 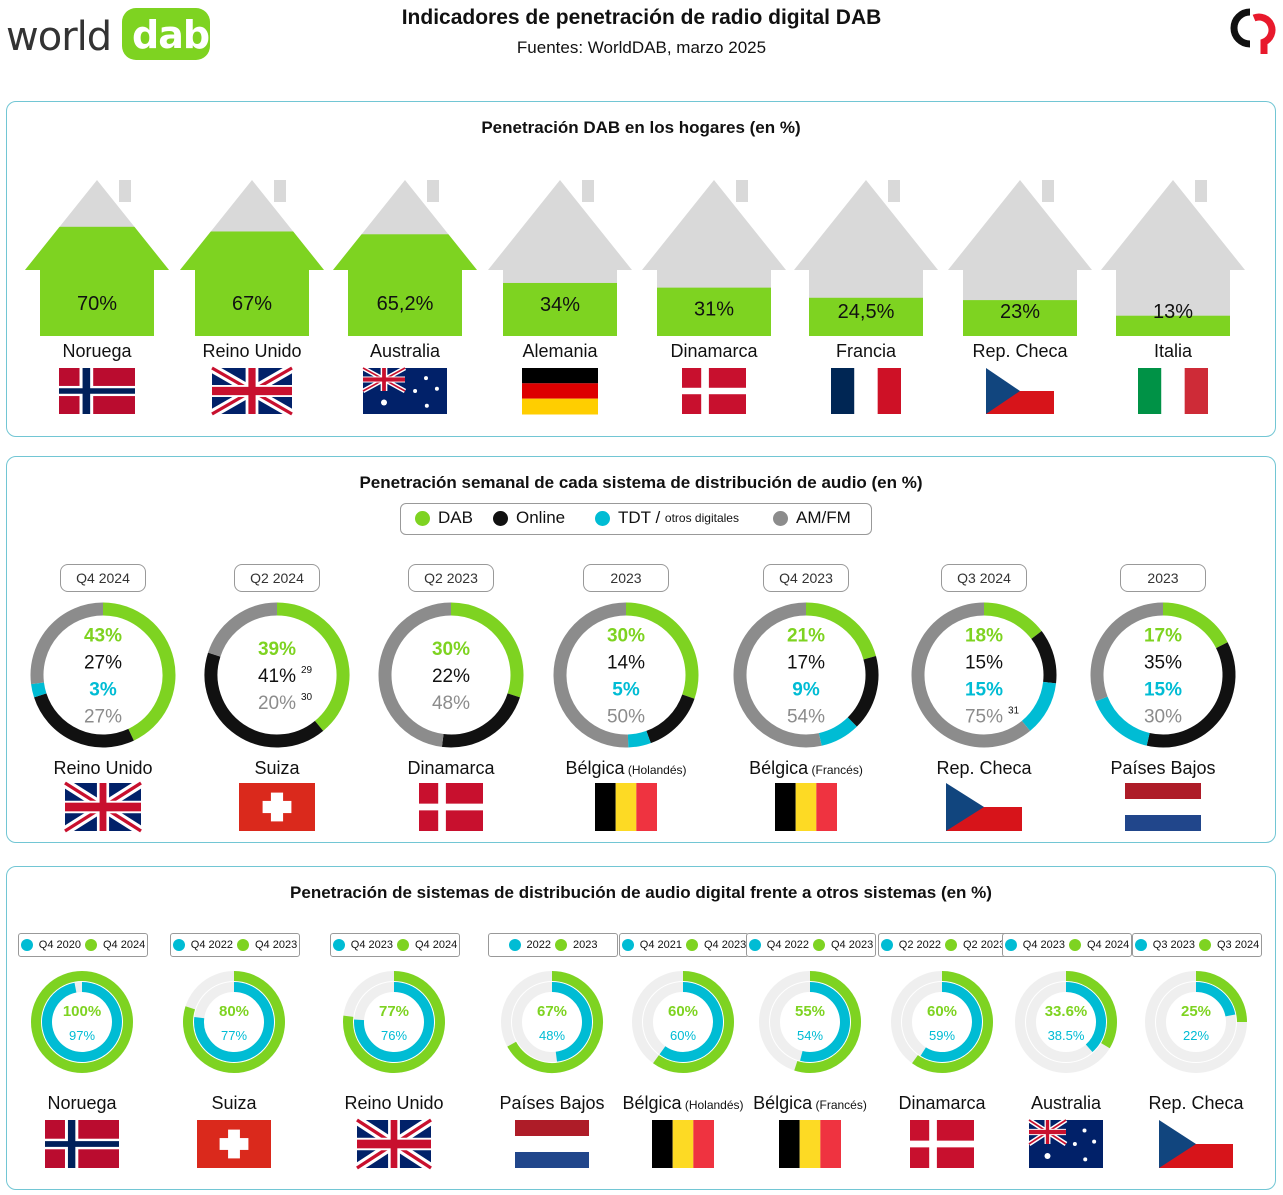 I want to click on donut-3: 30% 22% 48%, so click(x=451, y=675).